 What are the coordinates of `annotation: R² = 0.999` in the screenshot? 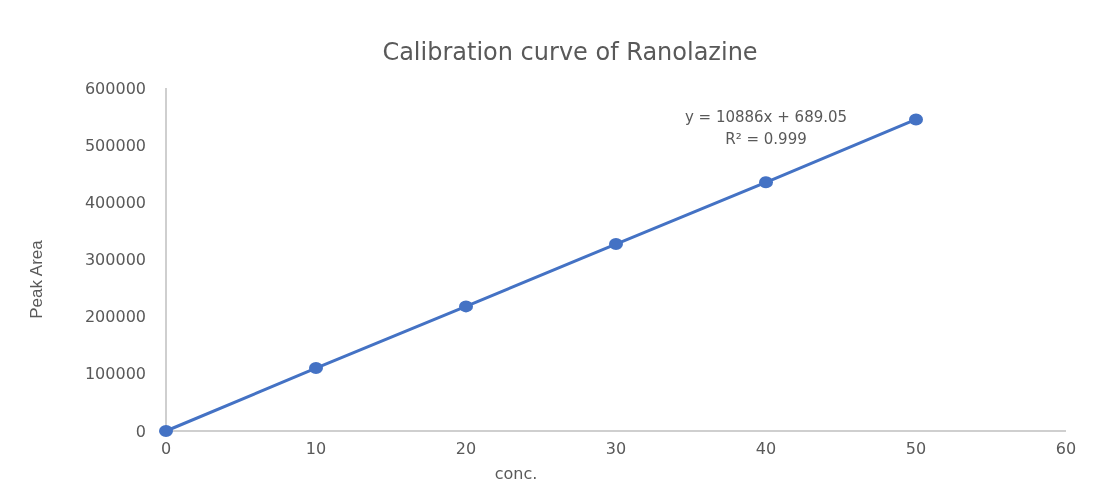 It's located at (766, 139).